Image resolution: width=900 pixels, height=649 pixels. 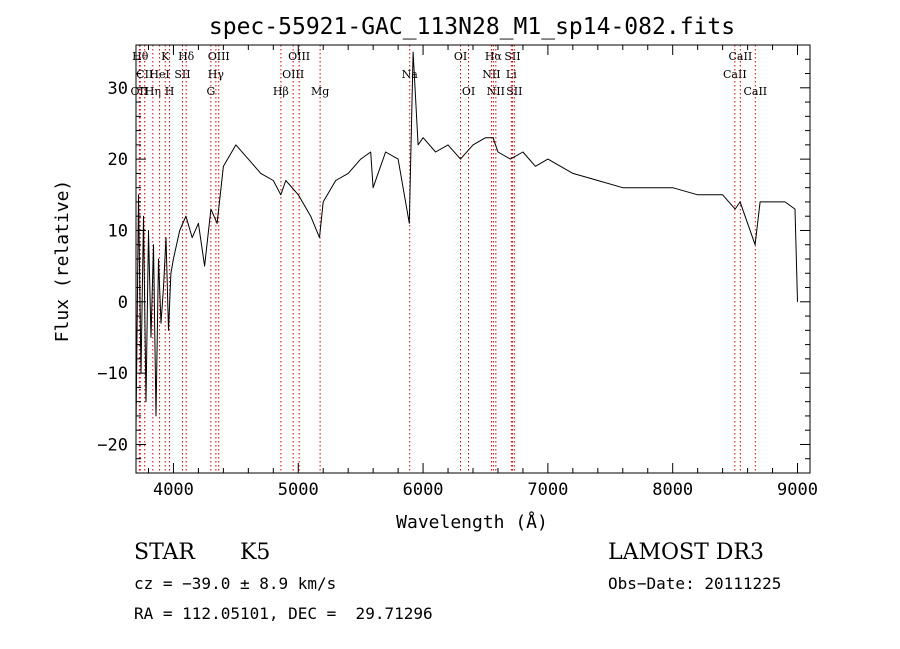 What do you see at coordinates (170, 91) in the screenshot?
I see `line-marker-label-6: H` at bounding box center [170, 91].